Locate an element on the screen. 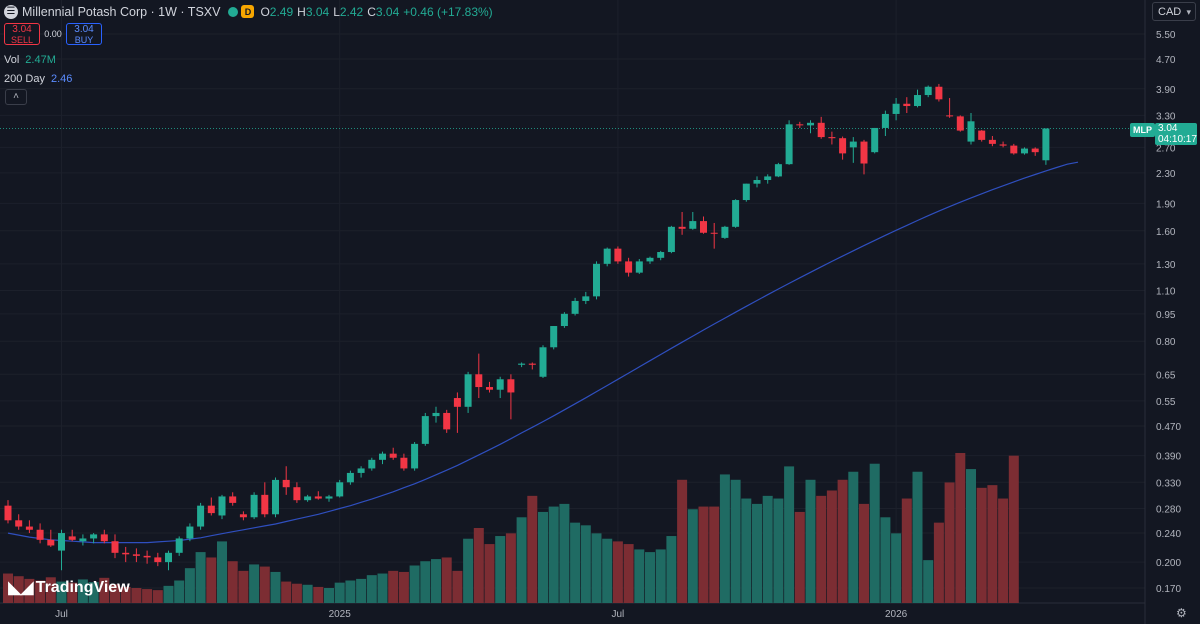  ohlc-open-value: 2.49 is located at coordinates (281, 11).